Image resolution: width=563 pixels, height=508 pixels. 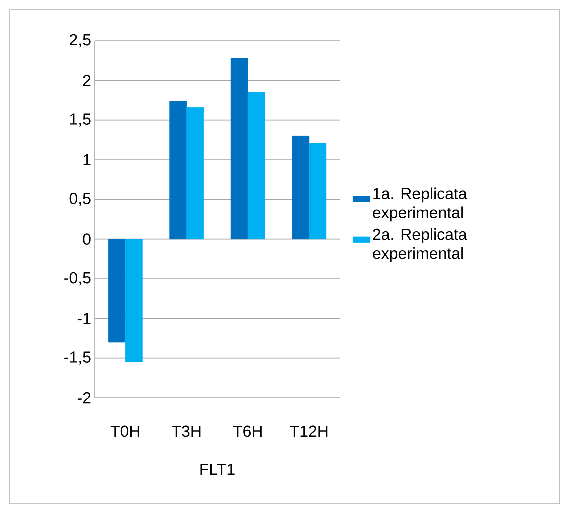 I want to click on x-tick-label: T3H, so click(x=186, y=432).